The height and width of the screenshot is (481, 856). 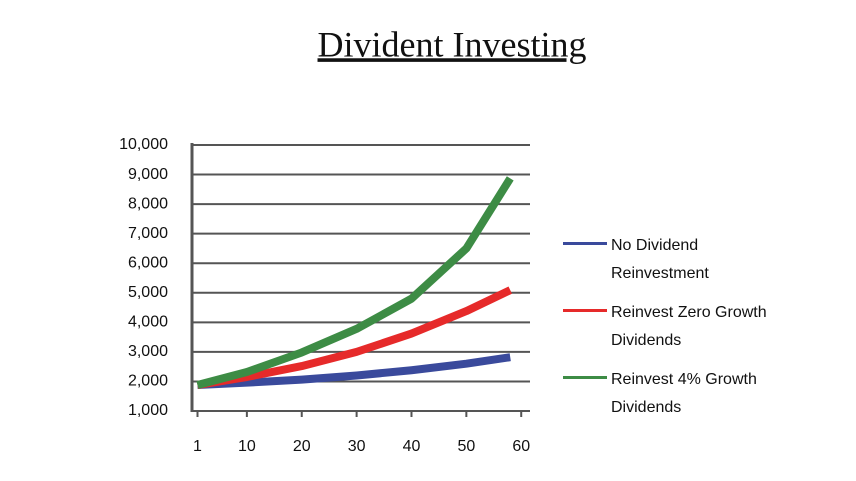 I want to click on legend-label: Reinvest 4% Growth Dividends, so click(x=684, y=393).